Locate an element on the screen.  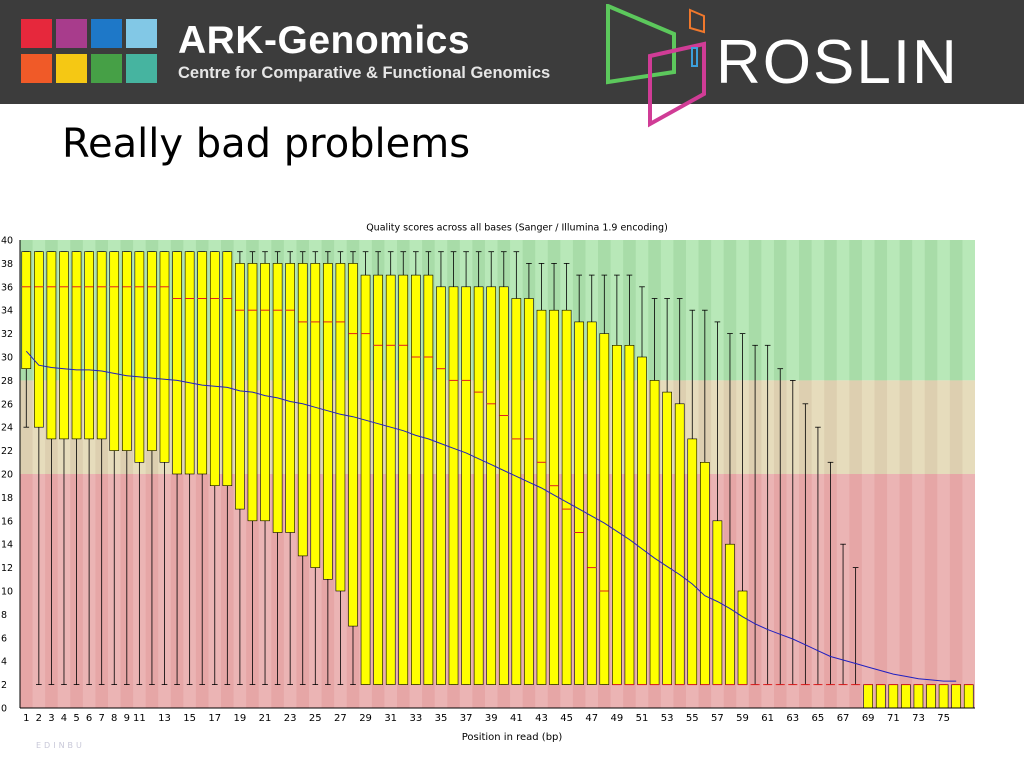
x-tick-label: 4 is located at coordinates (64, 718).